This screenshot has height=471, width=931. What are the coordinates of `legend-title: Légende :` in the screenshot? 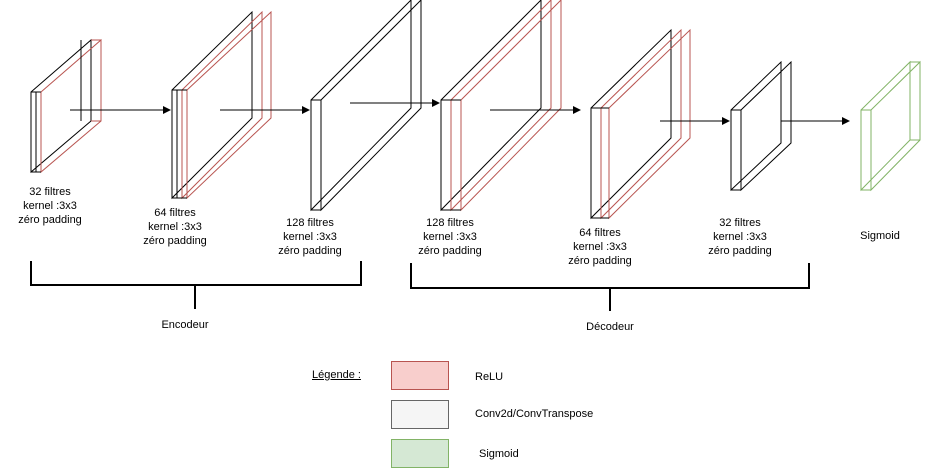 It's located at (336, 375).